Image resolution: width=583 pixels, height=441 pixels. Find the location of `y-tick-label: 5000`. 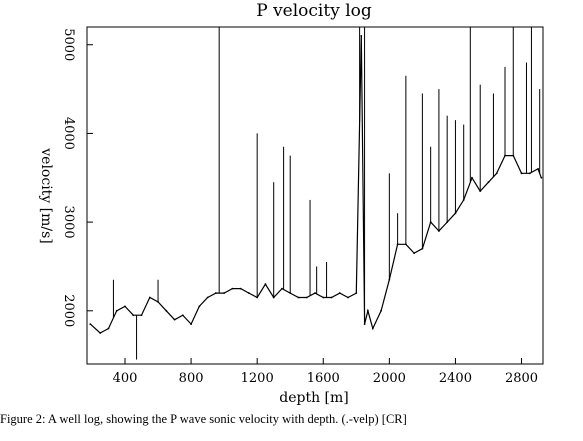

y-tick-label: 5000 is located at coordinates (68, 44).